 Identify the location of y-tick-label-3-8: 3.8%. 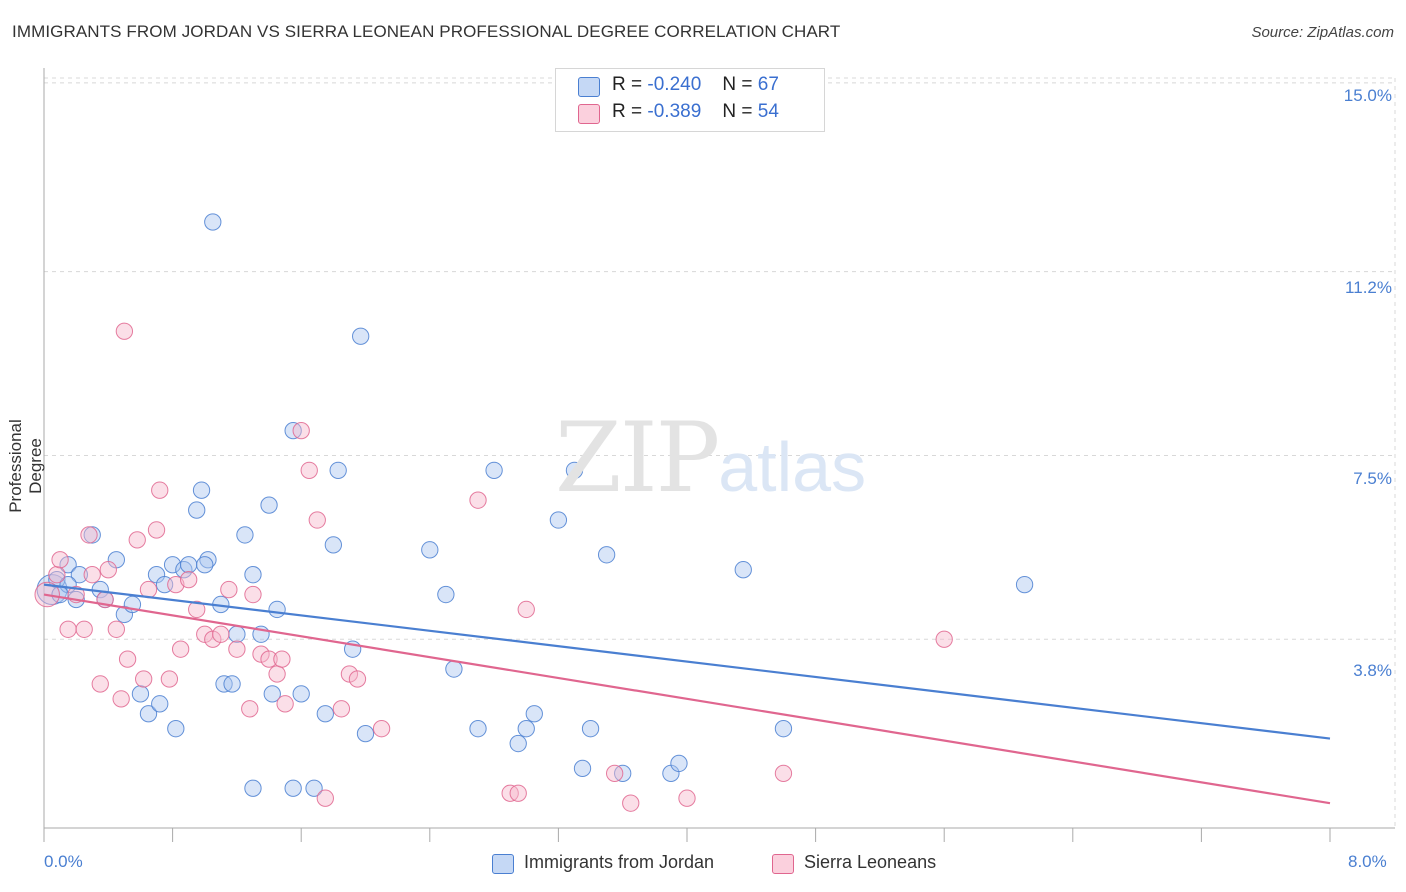
(1372, 670).